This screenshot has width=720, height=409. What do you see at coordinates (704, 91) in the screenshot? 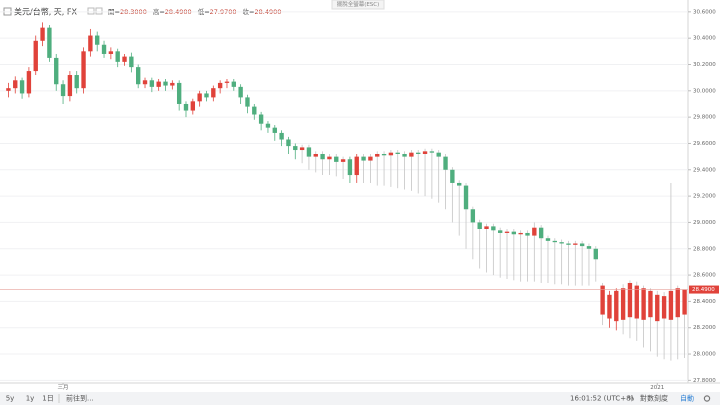
I see `y-tick-label: 30.0000` at bounding box center [704, 91].